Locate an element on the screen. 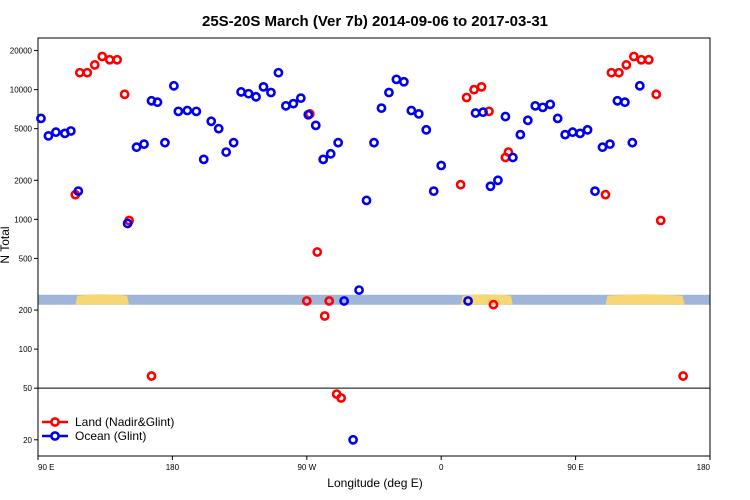  legend-marker-ocean is located at coordinates (55, 436).